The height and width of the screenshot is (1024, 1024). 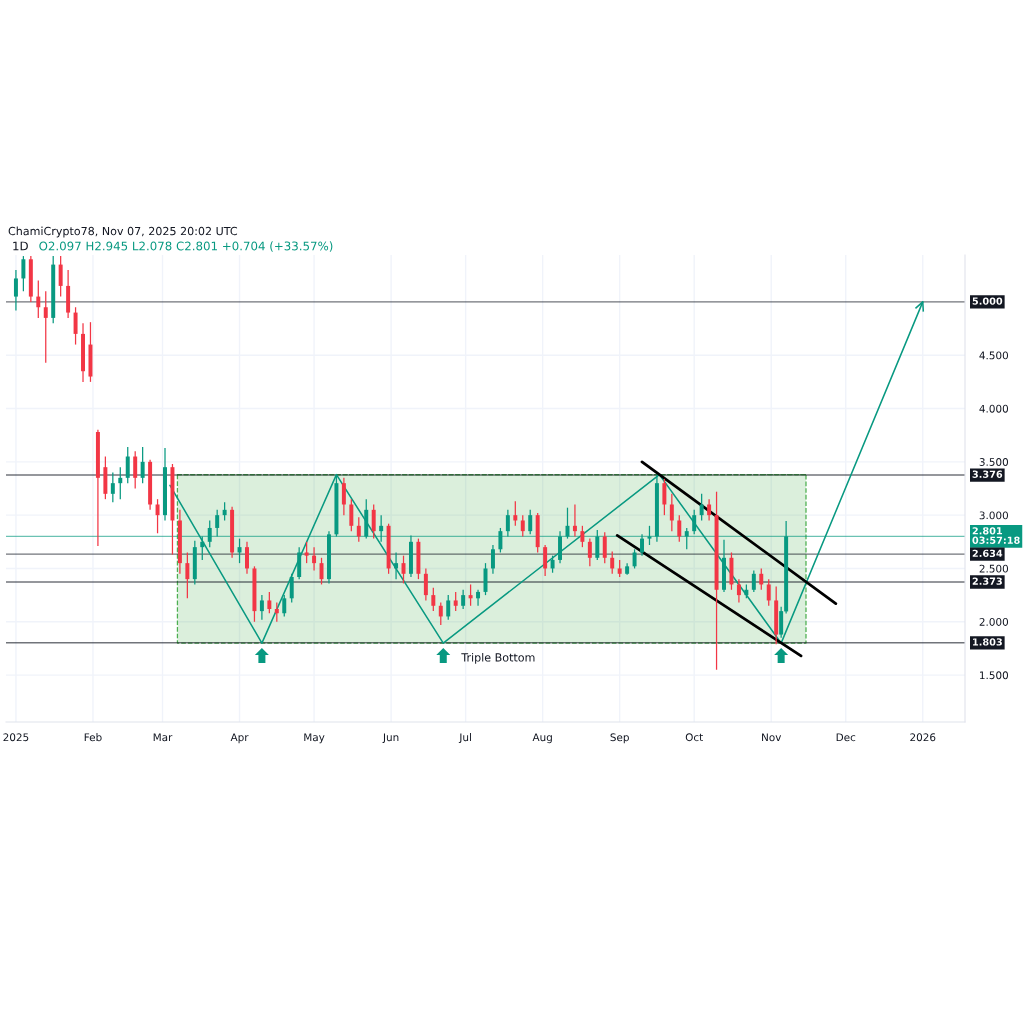 What do you see at coordinates (542, 738) in the screenshot?
I see `x-tick-label: Aug` at bounding box center [542, 738].